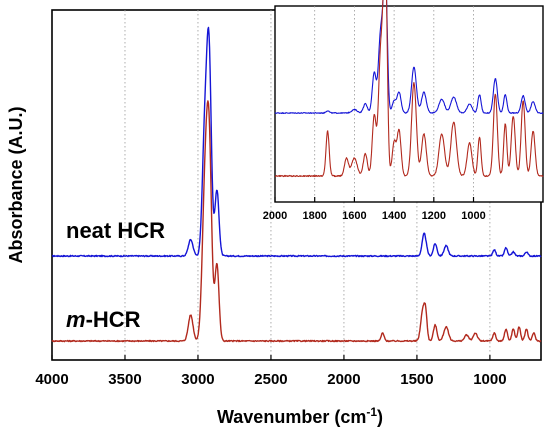 The height and width of the screenshot is (442, 550). Describe the element at coordinates (354, 216) in the screenshot. I see `inset-tick-label: 1600` at that location.